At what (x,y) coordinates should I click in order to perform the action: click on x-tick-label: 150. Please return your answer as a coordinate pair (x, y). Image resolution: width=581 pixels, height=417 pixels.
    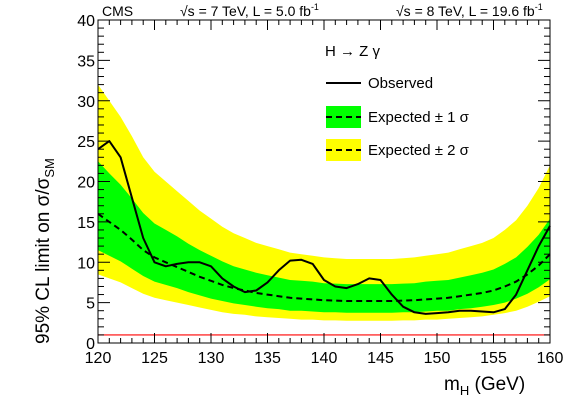
    Looking at the image, I should click on (437, 358).